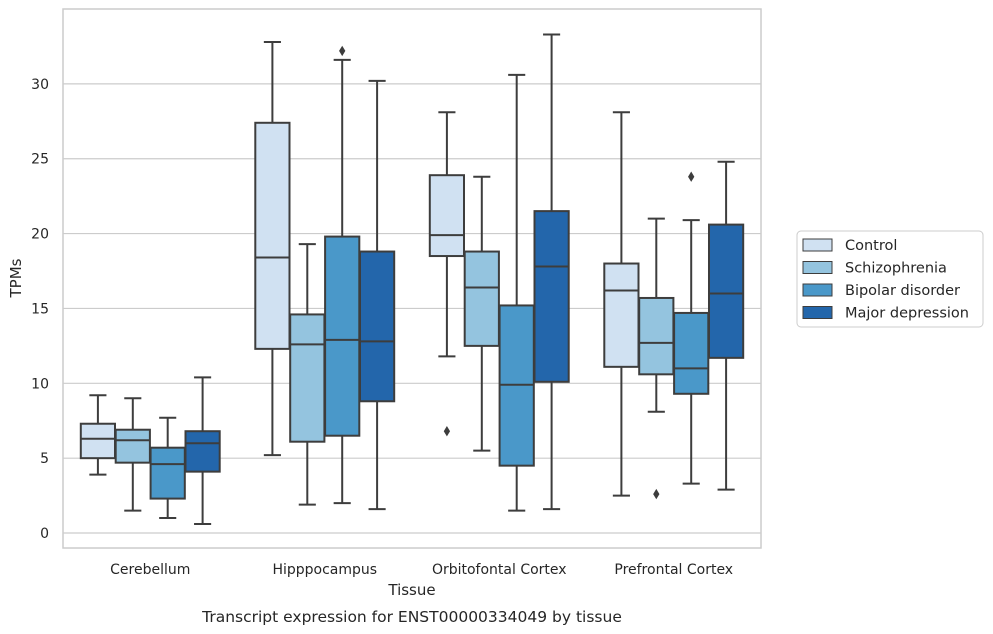 The height and width of the screenshot is (634, 993). Describe the element at coordinates (907, 314) in the screenshot. I see `legend-label: Major depression` at that location.